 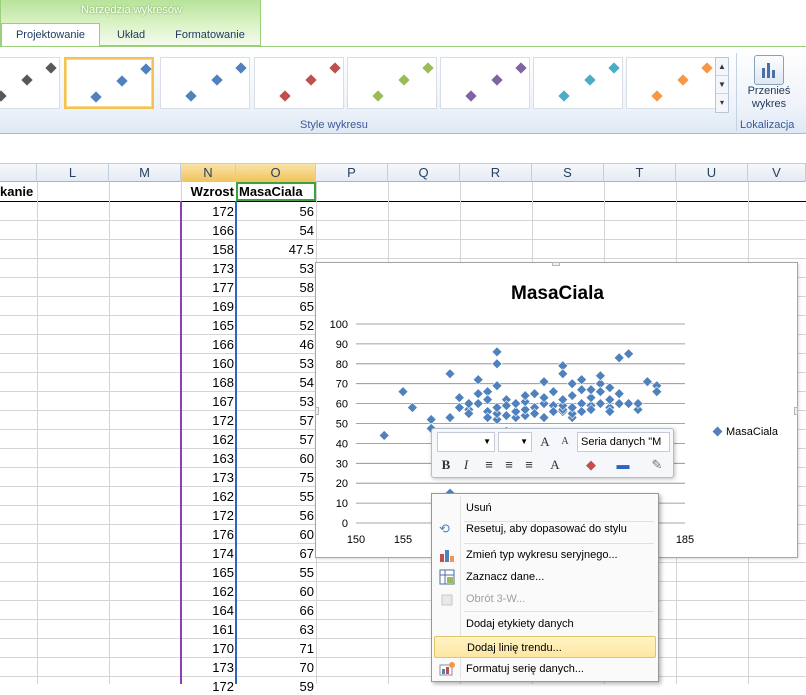 I want to click on cell-wzrost: 172, so click(x=223, y=420).